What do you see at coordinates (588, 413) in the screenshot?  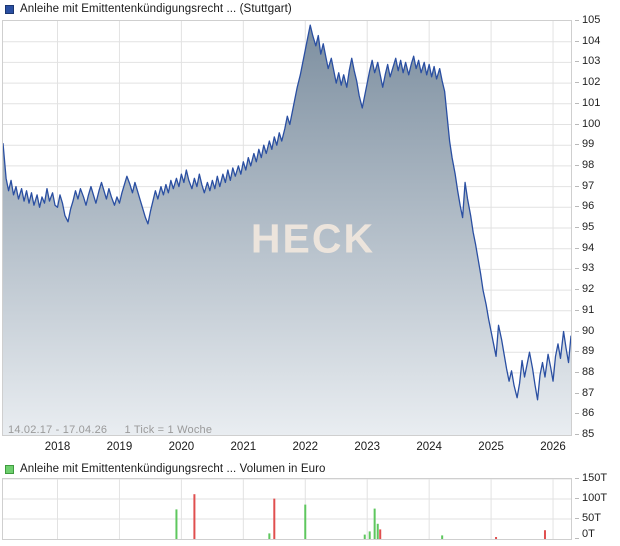 I see `price-y-tick: 86` at bounding box center [588, 413].